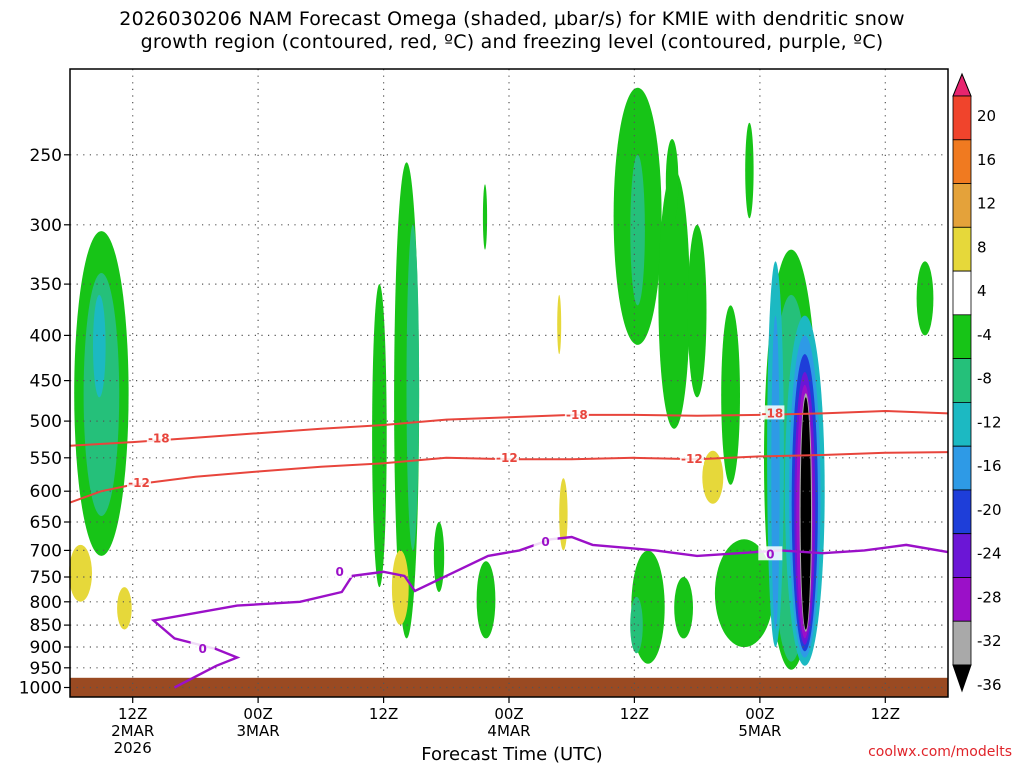  What do you see at coordinates (989, 510) in the screenshot?
I see `colorbar-label-9: -20` at bounding box center [989, 510].